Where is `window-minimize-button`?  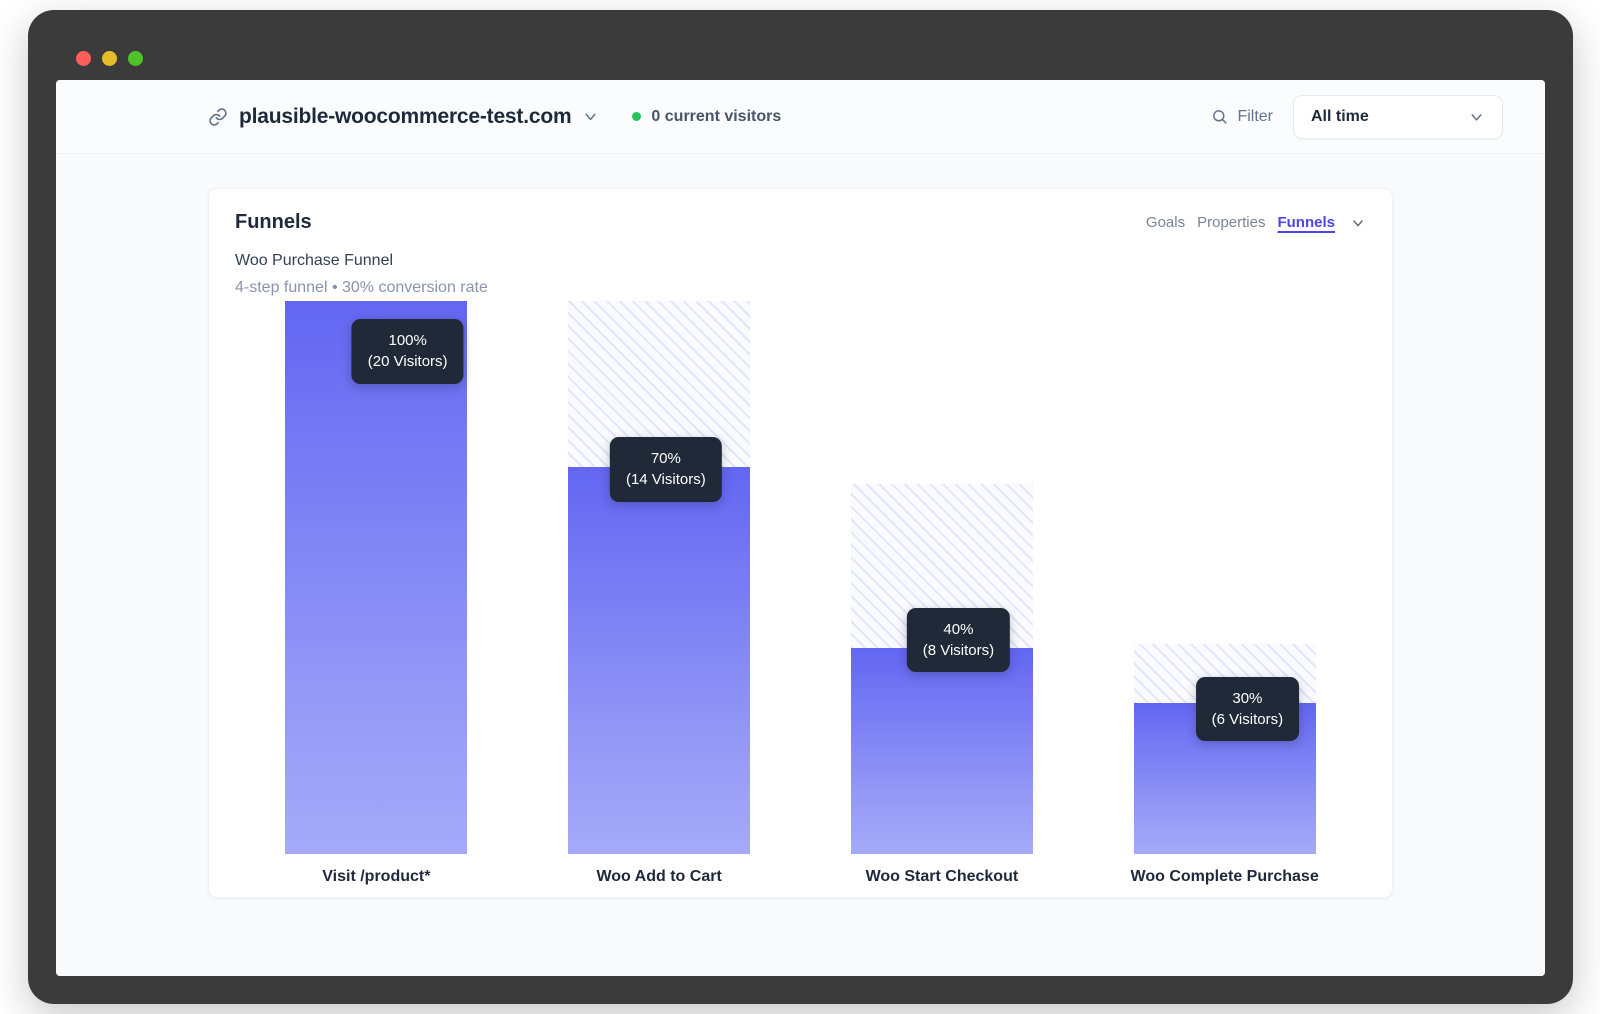 window-minimize-button is located at coordinates (109, 58).